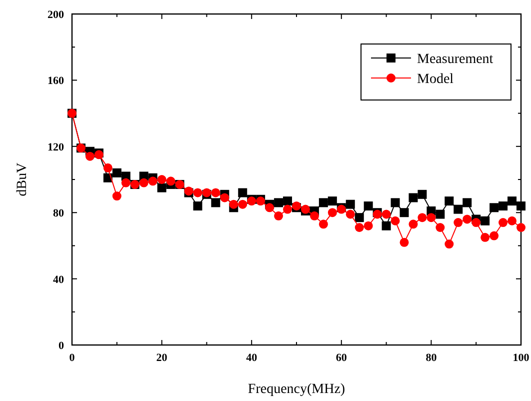 This screenshot has height=401, width=531. What do you see at coordinates (22, 179) in the screenshot?
I see `y-axis-title: dBuV` at bounding box center [22, 179].